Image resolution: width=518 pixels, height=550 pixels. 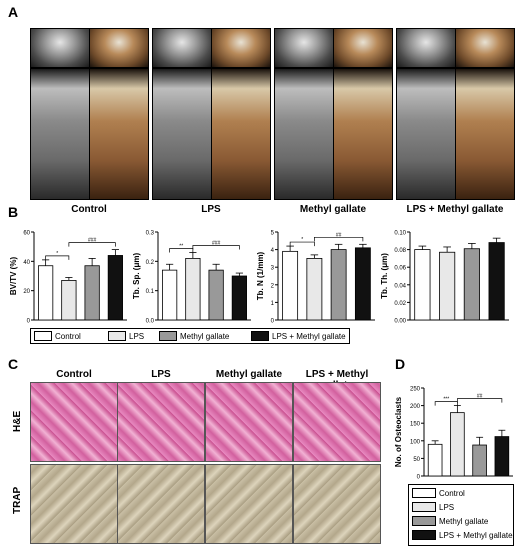 What do you see at coordinates (415, 407) in the screenshot?
I see `y-tick-label: 200` at bounding box center [415, 407].